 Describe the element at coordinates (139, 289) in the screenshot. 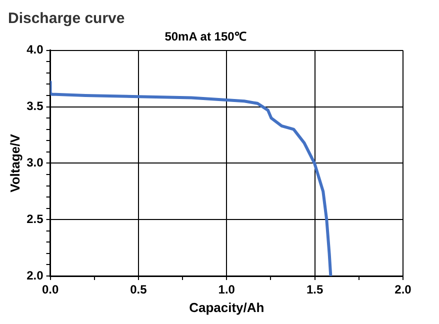

I see `x-tick-label: 0.5` at that location.